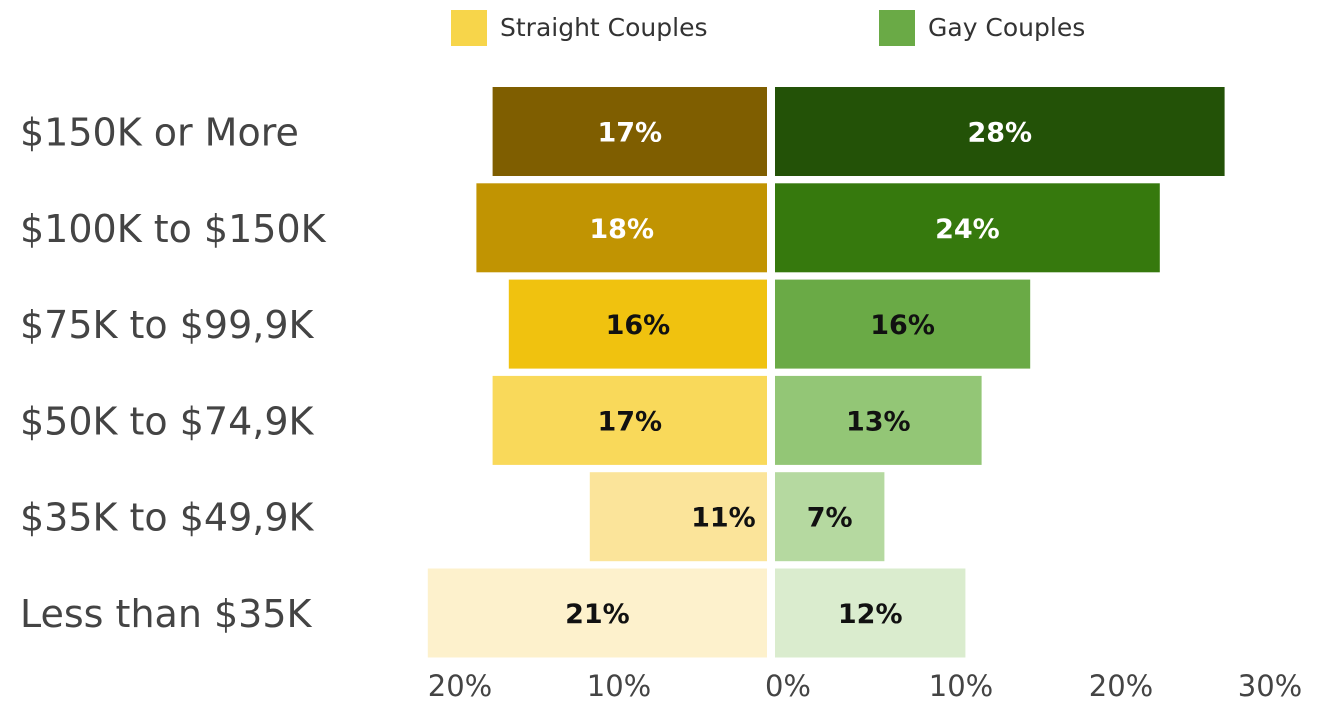  What do you see at coordinates (1006, 27) in the screenshot?
I see `legend-label-gay-couples: Gay Couples` at bounding box center [1006, 27].